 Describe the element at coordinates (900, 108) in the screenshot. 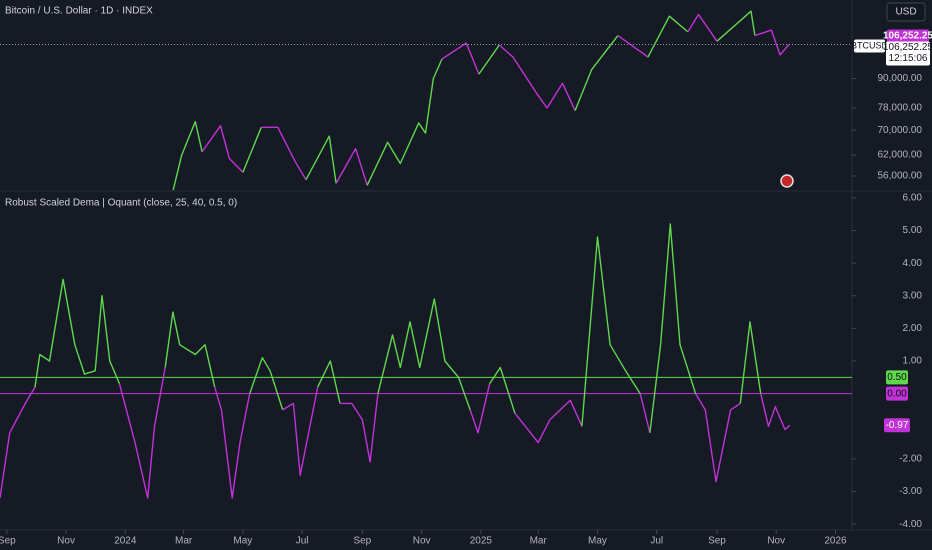

I see `y-tick-label: 78,000.00` at that location.